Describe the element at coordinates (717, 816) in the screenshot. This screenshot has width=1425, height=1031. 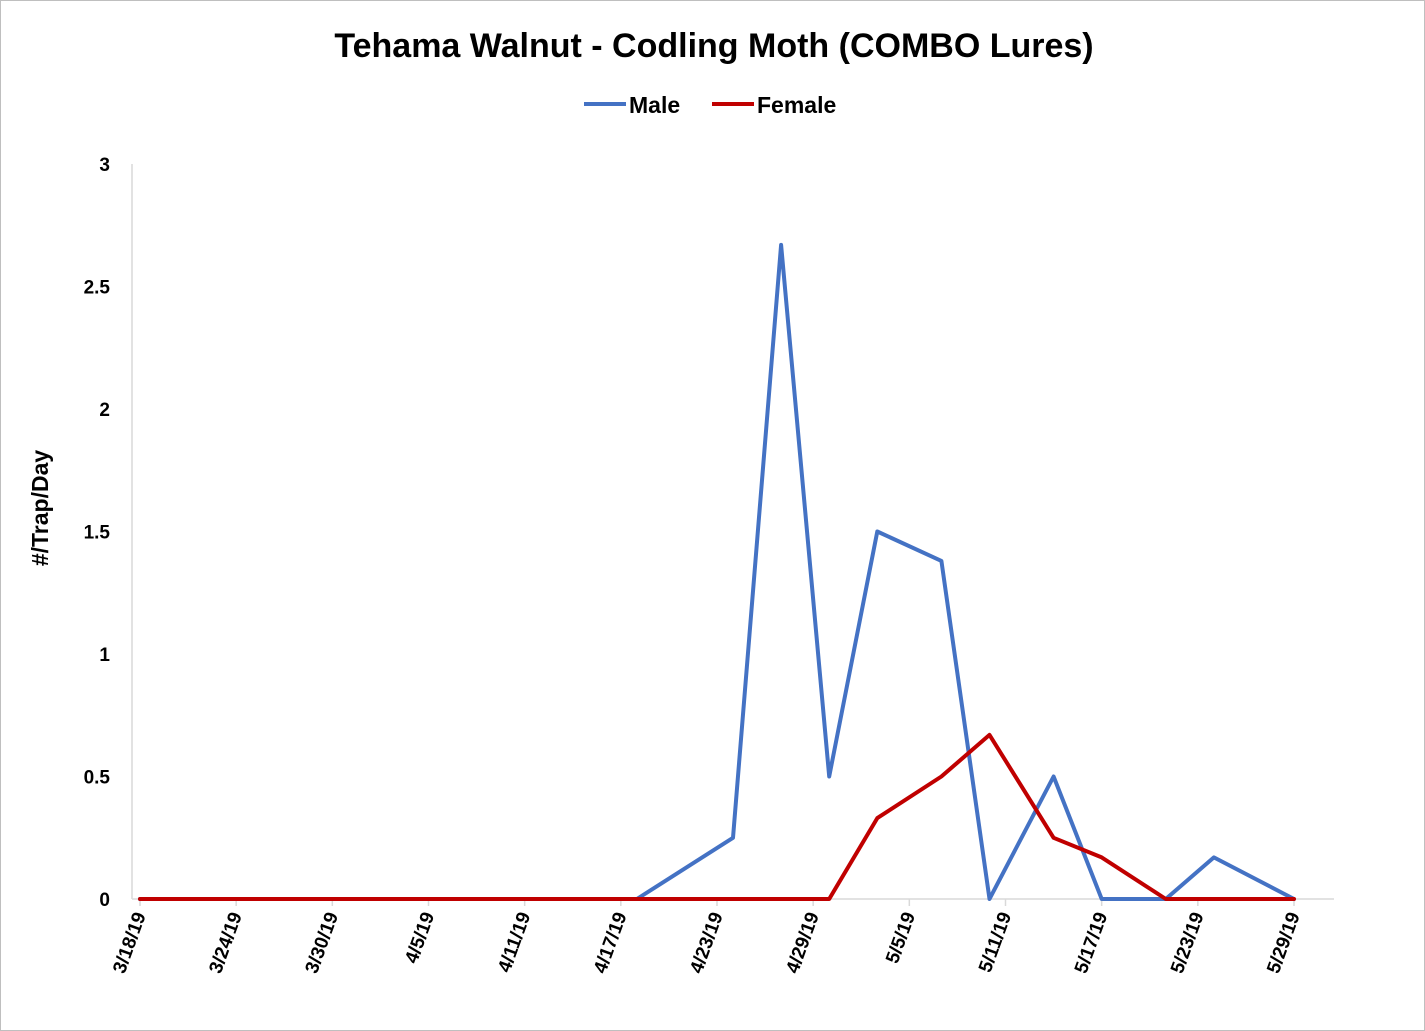
I see `series-line-female` at that location.